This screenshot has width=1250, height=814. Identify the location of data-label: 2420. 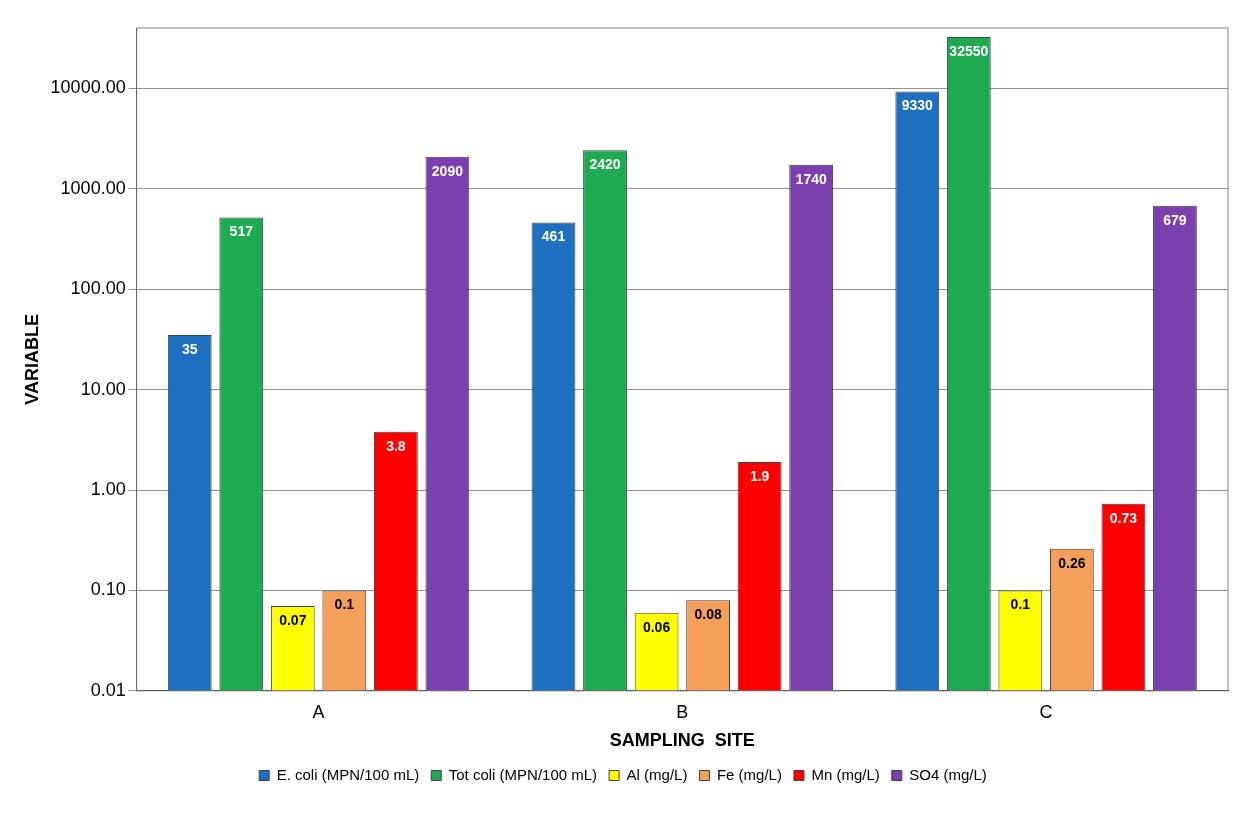
(605, 164).